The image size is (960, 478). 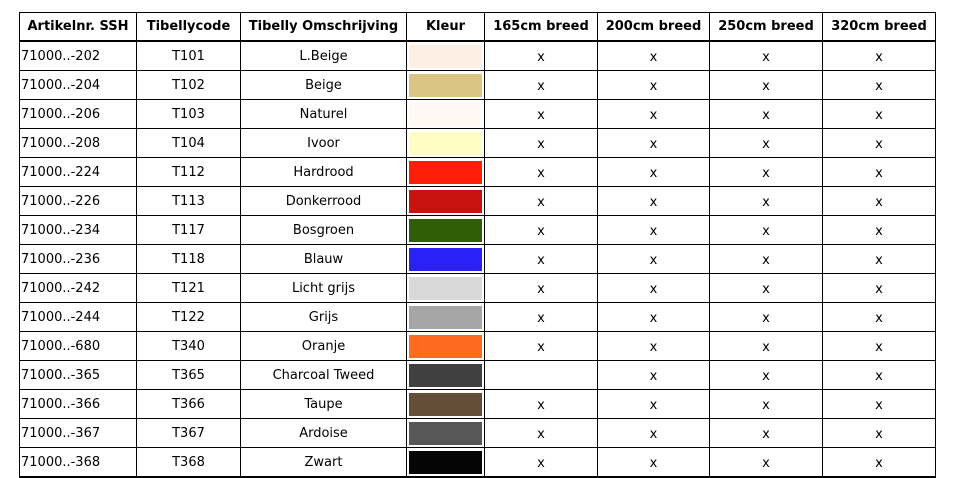 I want to click on tibellycode-cell: T368, so click(x=188, y=462).